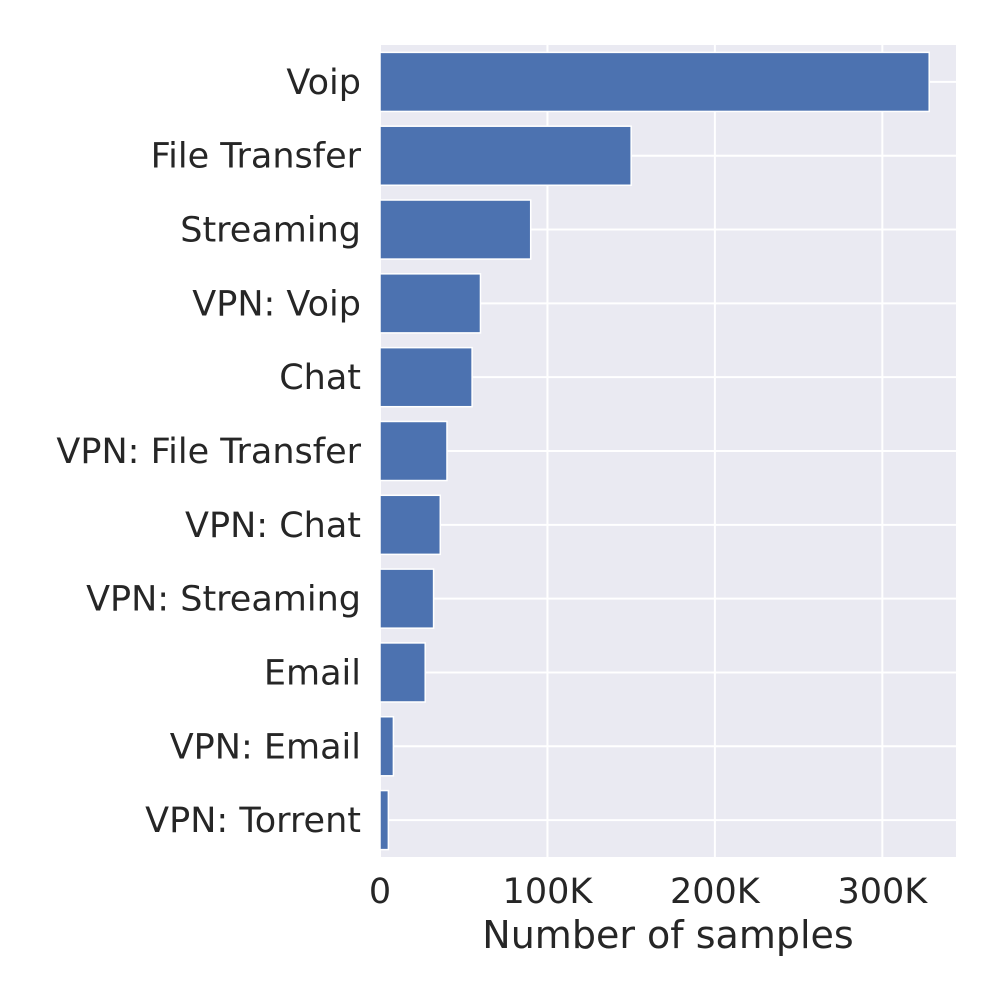  What do you see at coordinates (223, 600) in the screenshot?
I see `y-tick-label: VPN: Streaming` at bounding box center [223, 600].